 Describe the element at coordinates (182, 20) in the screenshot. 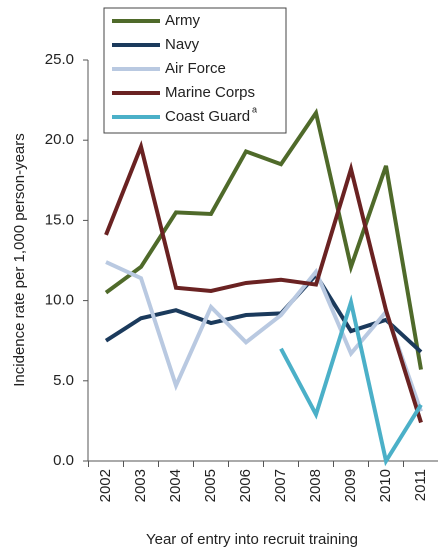

I see `legend-label: Army` at that location.